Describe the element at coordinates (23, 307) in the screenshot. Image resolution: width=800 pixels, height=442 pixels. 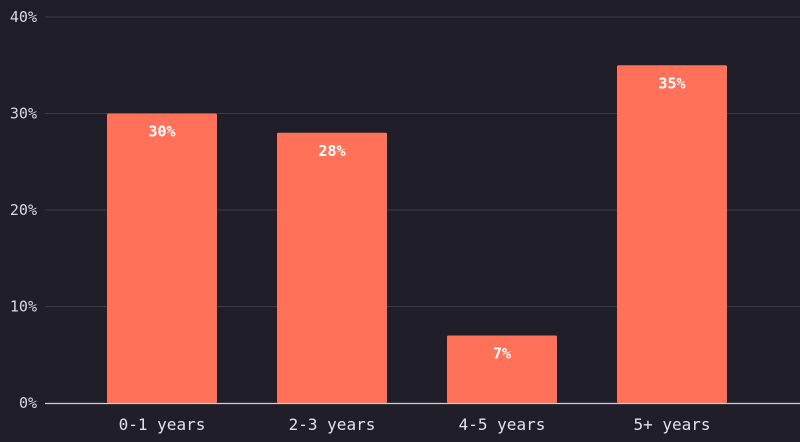
I see `y-tick-label: 10%` at that location.